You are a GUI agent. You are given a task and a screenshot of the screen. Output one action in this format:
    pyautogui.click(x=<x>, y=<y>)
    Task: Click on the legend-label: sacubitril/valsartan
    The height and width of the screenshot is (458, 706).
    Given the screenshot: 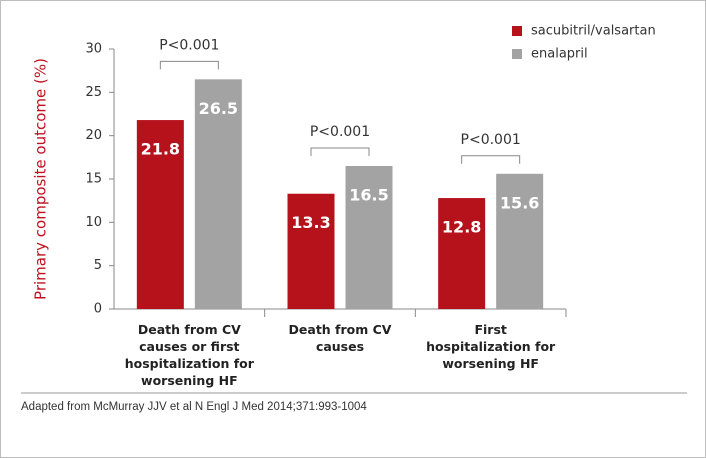 What is the action you would take?
    pyautogui.click(x=593, y=31)
    